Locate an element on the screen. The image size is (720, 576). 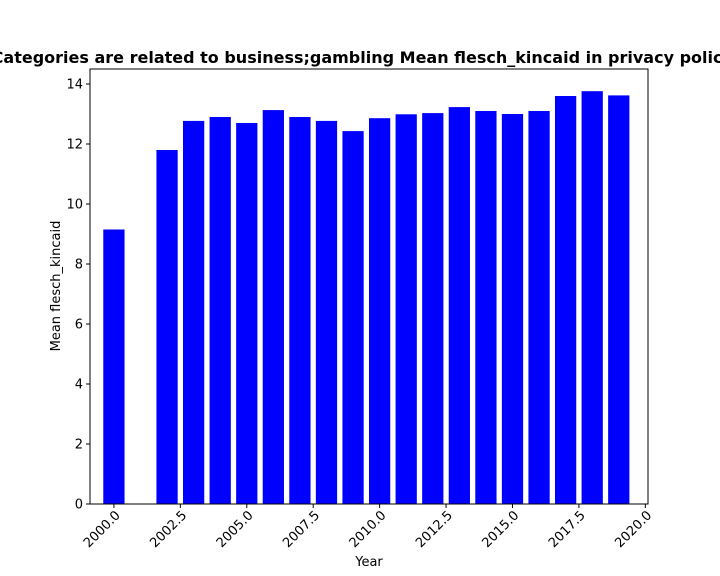
bar-2004 is located at coordinates (220, 310).